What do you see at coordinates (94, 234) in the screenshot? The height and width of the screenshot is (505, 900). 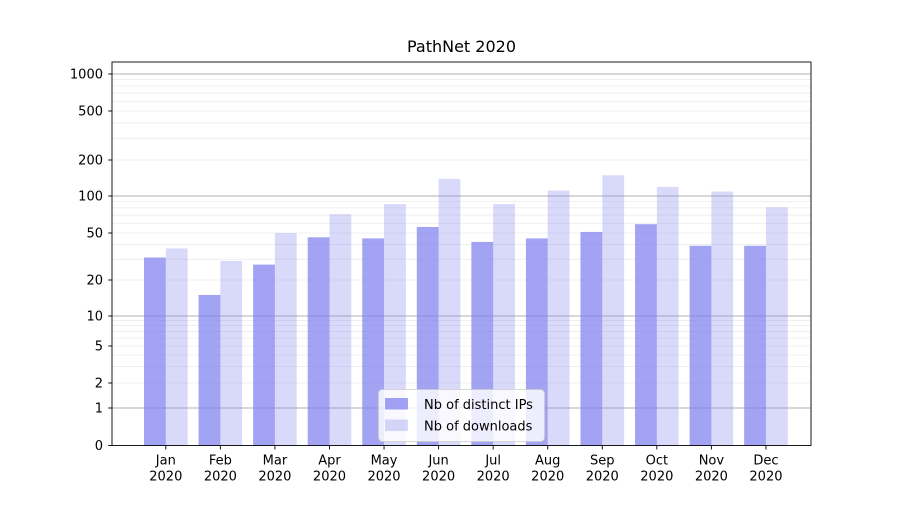 I see `y-tick-label-50: 50` at bounding box center [94, 234].